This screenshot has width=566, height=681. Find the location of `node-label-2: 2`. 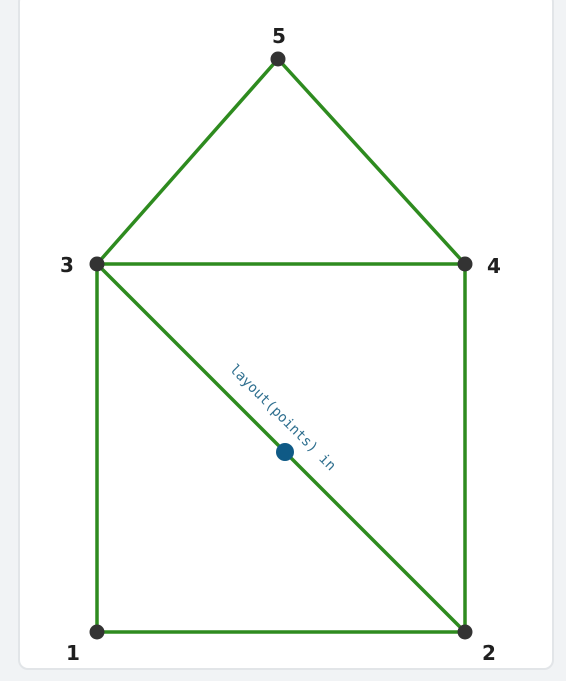

node-label-2: 2 is located at coordinates (489, 653).